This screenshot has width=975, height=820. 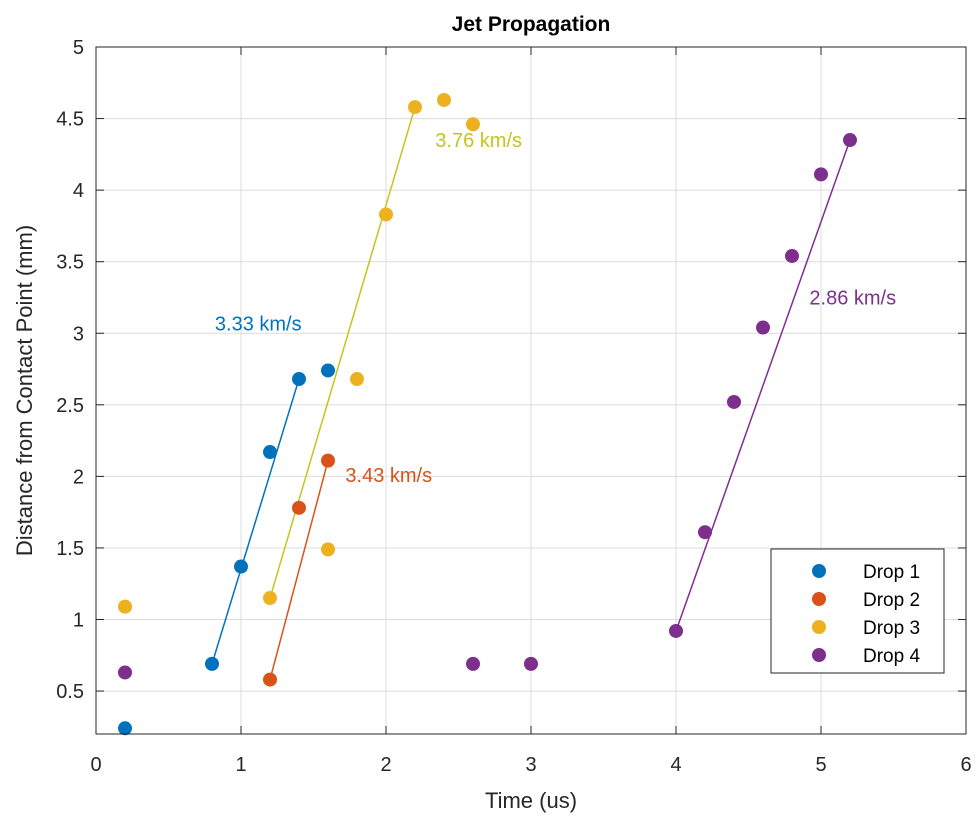 I want to click on fit-label-drop-4: 2.86 km/s, so click(x=852, y=299).